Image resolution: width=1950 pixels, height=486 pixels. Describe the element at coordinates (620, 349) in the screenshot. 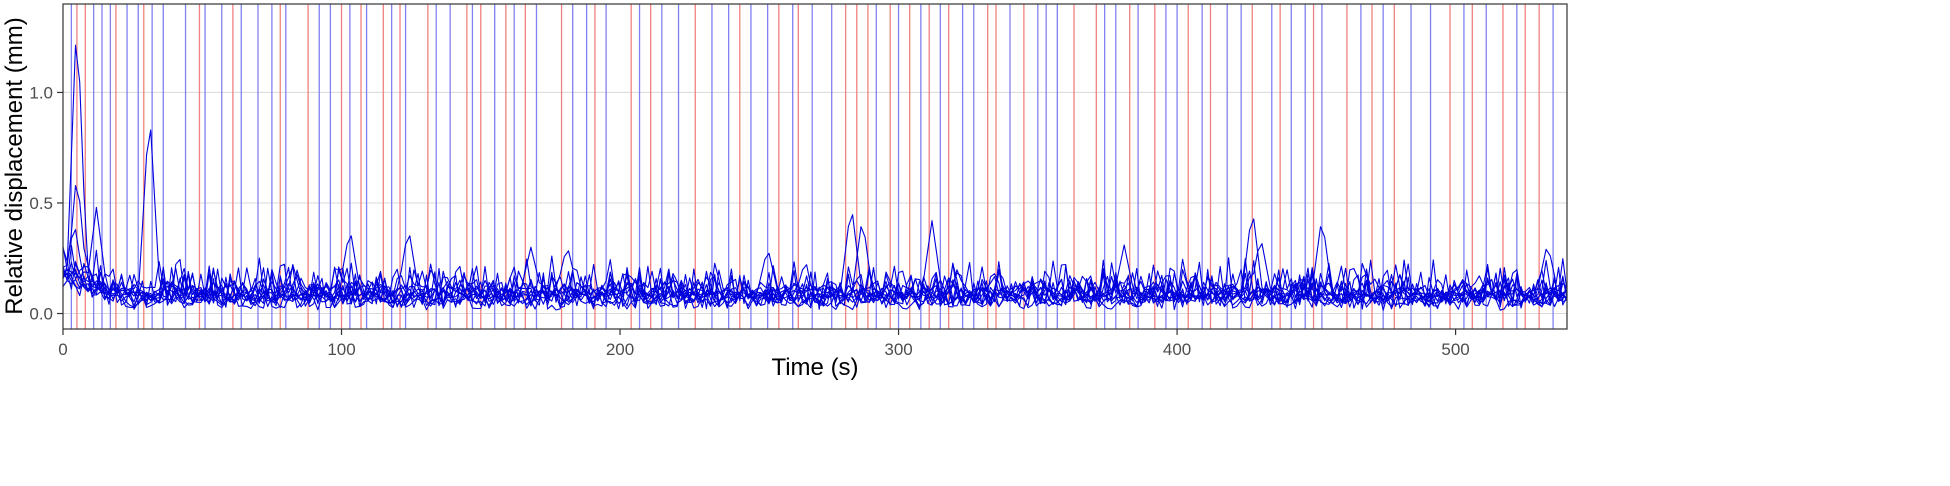

I see `x-tick-label-2: 200` at that location.